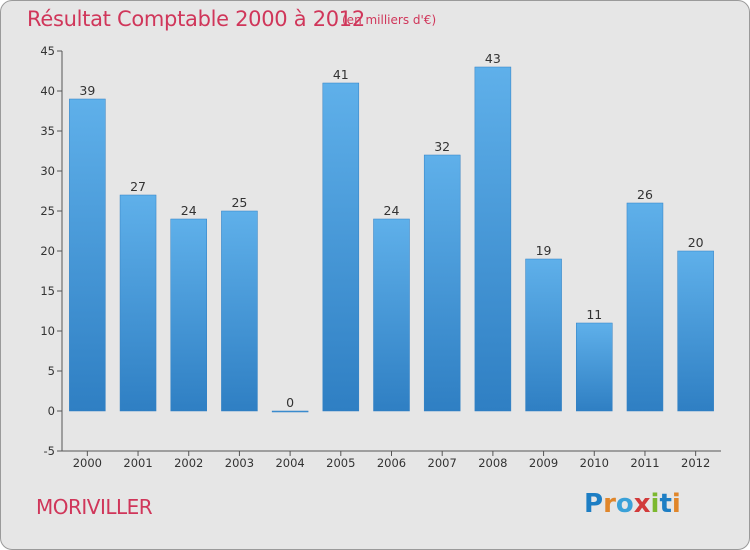 This screenshot has height=550, width=750. Describe the element at coordinates (51, 371) in the screenshot. I see `y-tick-label: 5` at that location.